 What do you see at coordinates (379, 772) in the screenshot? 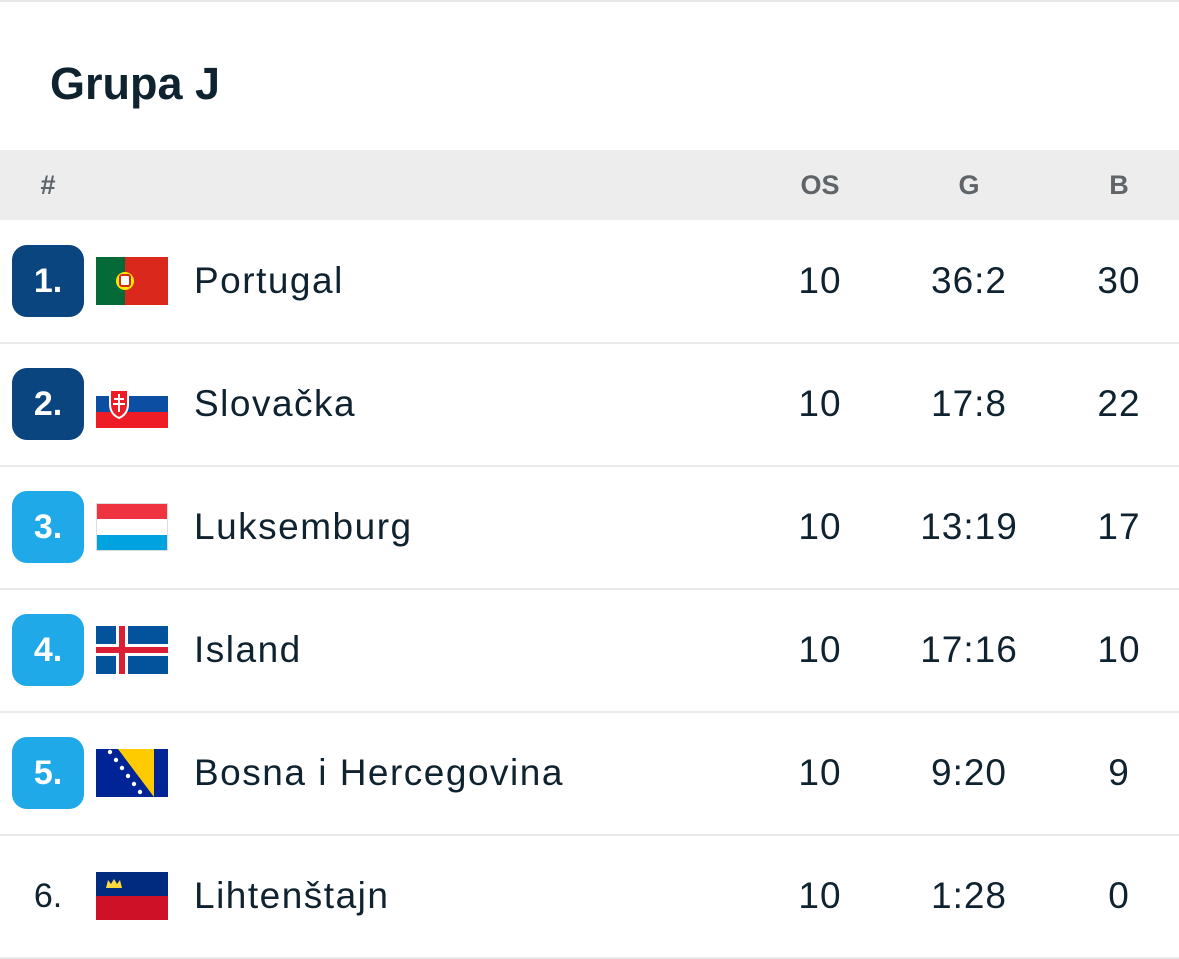
I see `team-name: Bosna i Hercegovina` at bounding box center [379, 772].